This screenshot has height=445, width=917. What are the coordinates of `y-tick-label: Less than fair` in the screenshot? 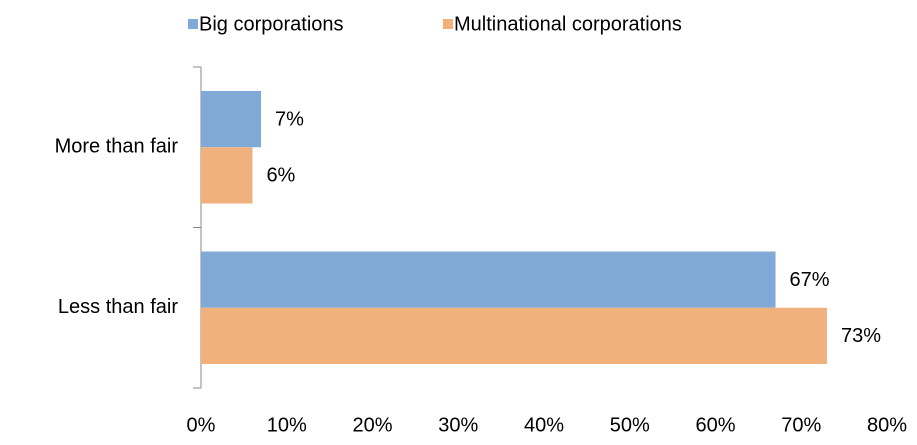 It's located at (118, 307).